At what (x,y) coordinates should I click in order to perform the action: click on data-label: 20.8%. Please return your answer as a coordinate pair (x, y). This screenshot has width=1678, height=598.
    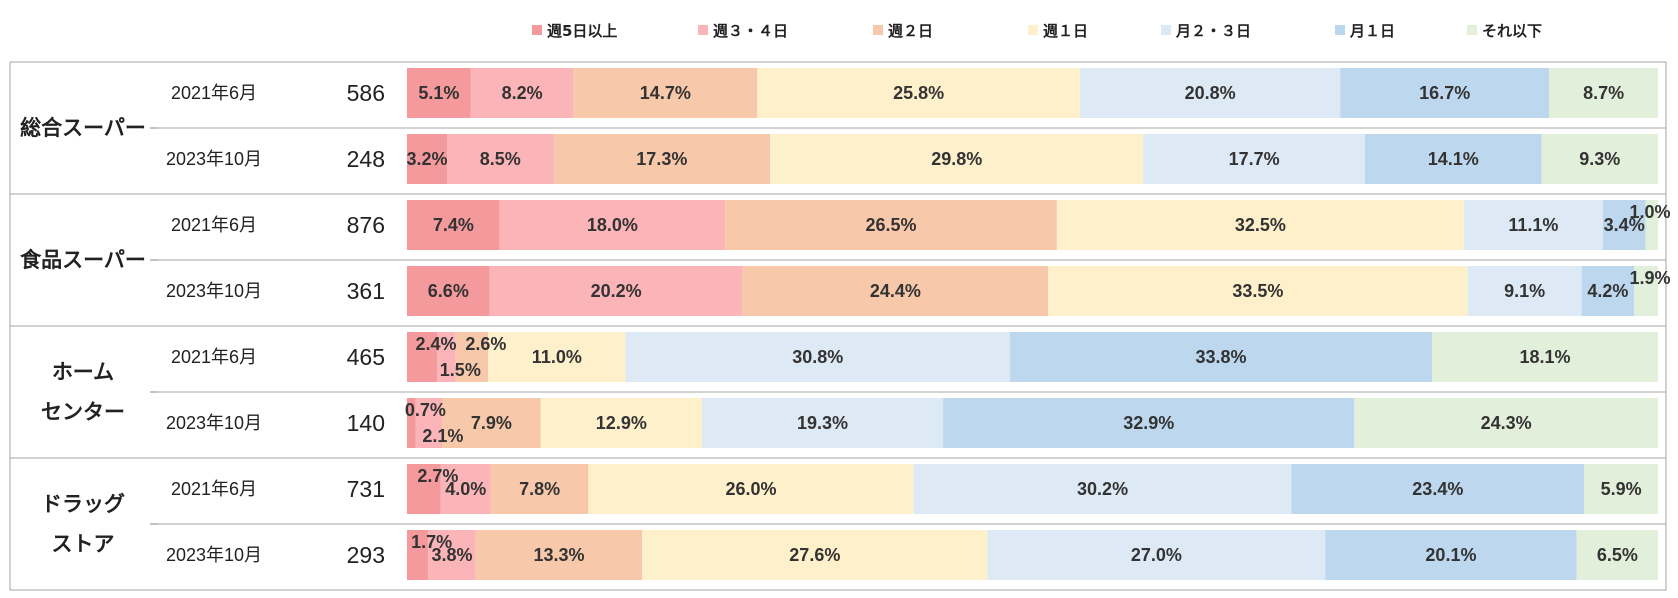
    Looking at the image, I should click on (1210, 93).